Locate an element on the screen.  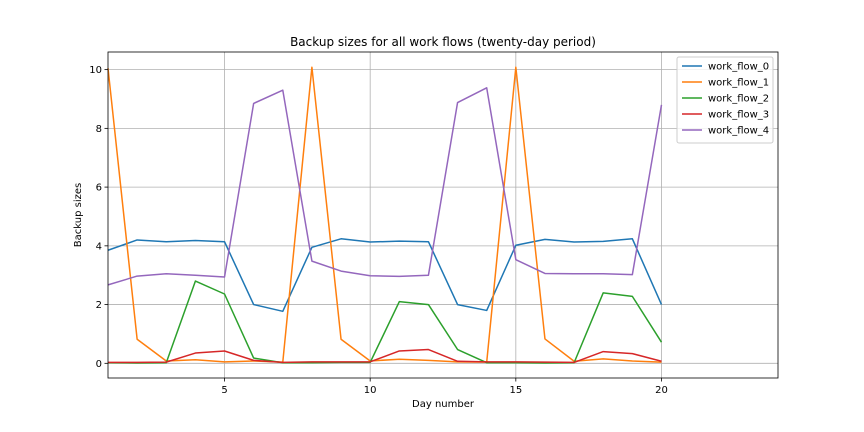
y-tick-label: 4 is located at coordinates (99, 246).